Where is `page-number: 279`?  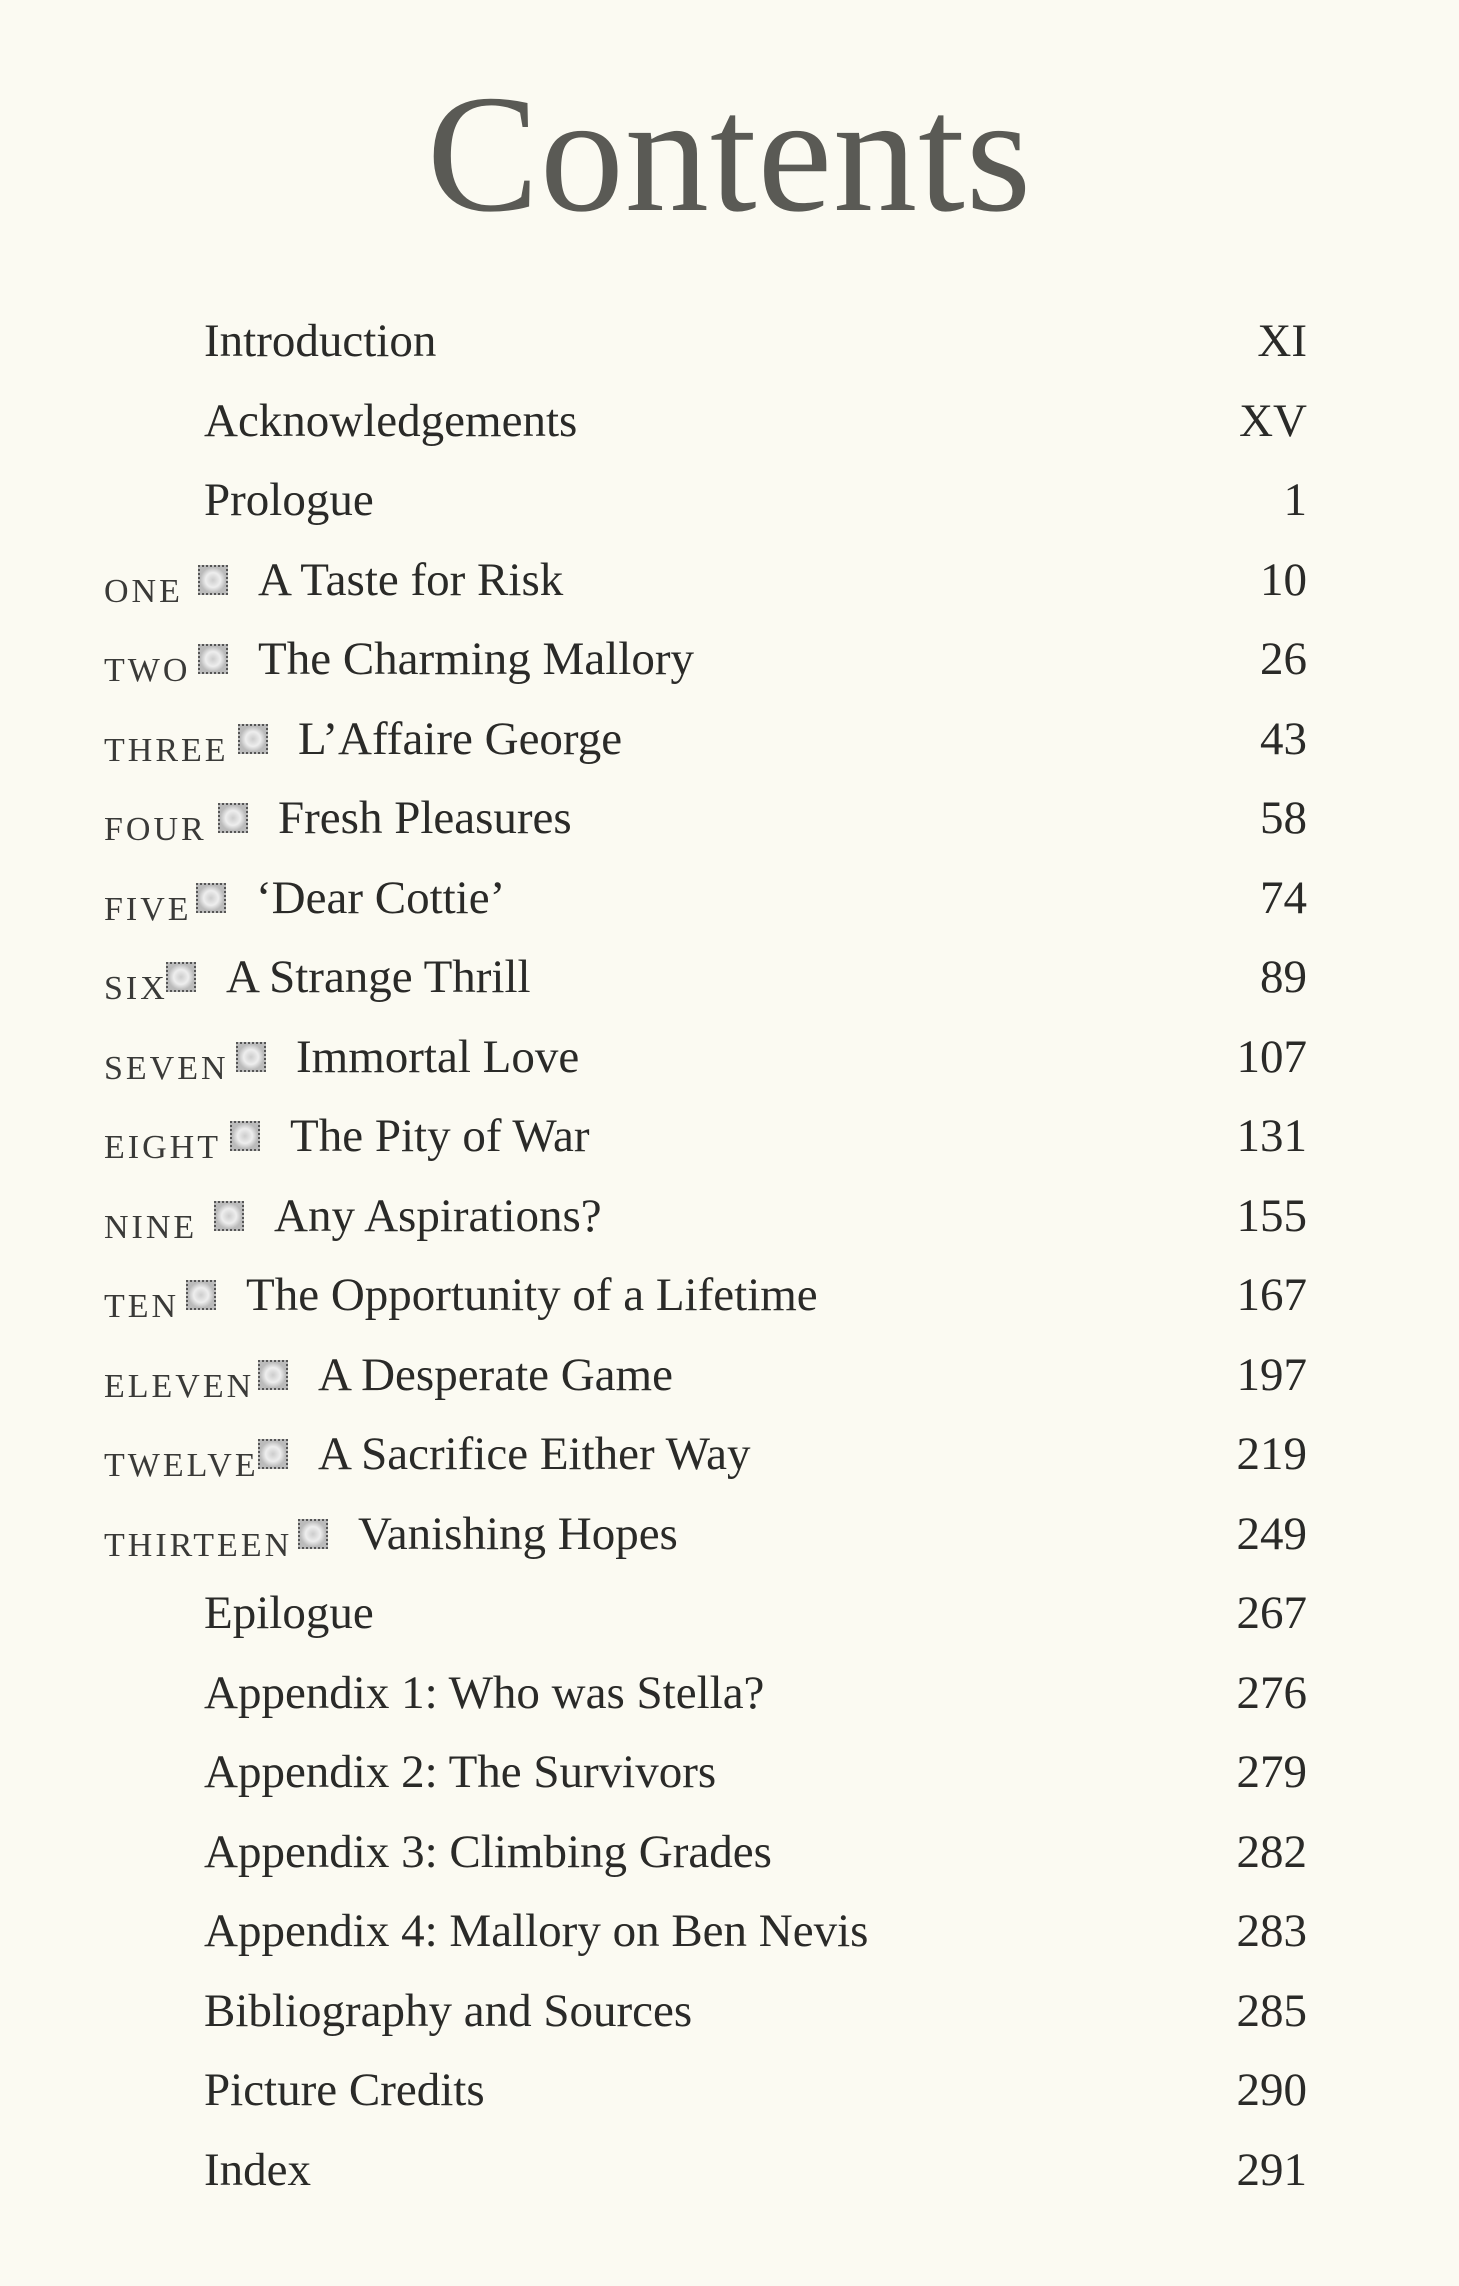
page-number: 279 is located at coordinates (1272, 1772).